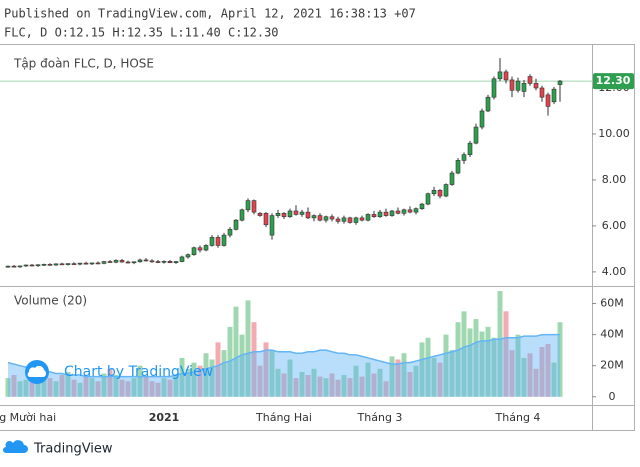  Describe the element at coordinates (73, 449) in the screenshot. I see `footer-text: TradingView` at that location.